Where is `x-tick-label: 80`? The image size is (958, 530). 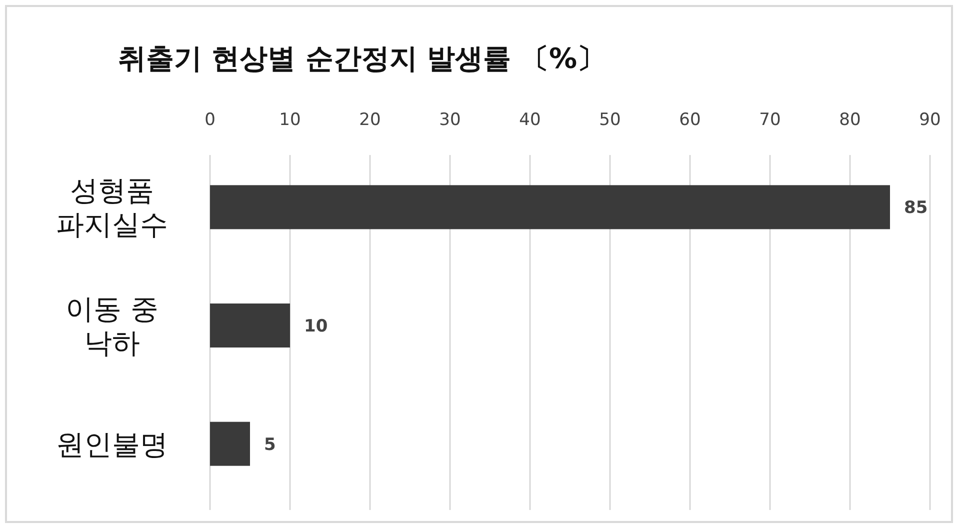 x-tick-label: 80 is located at coordinates (850, 120).